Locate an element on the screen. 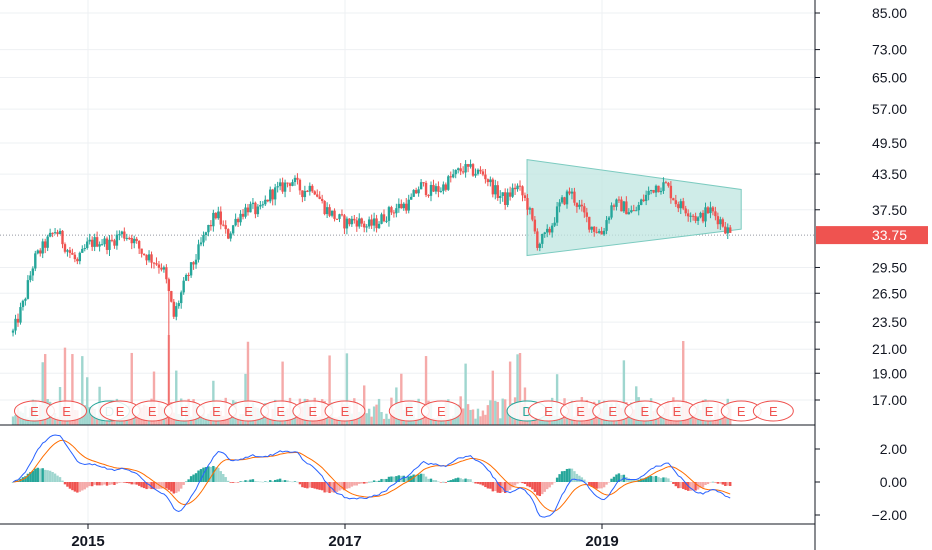 This screenshot has width=932, height=550. price-tick-label: 29.50 is located at coordinates (889, 267).